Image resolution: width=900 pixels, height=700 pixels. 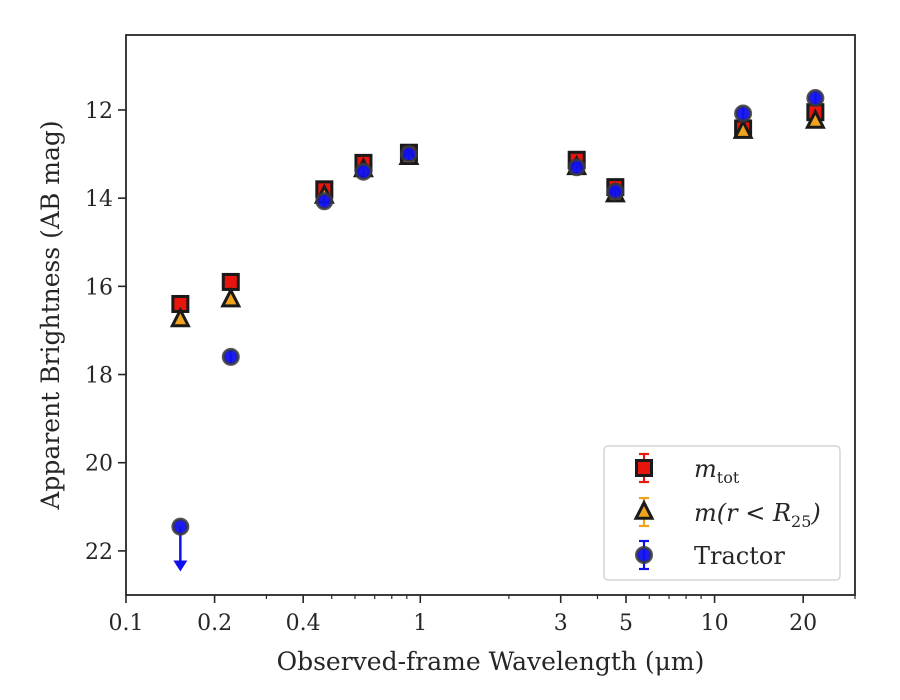 I want to click on y-tick-label: 20, so click(x=99, y=464).